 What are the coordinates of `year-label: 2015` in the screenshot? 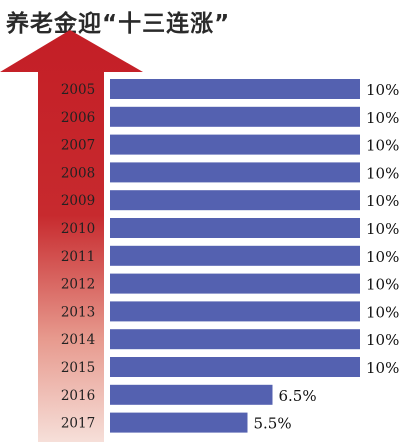 It's located at (78, 368).